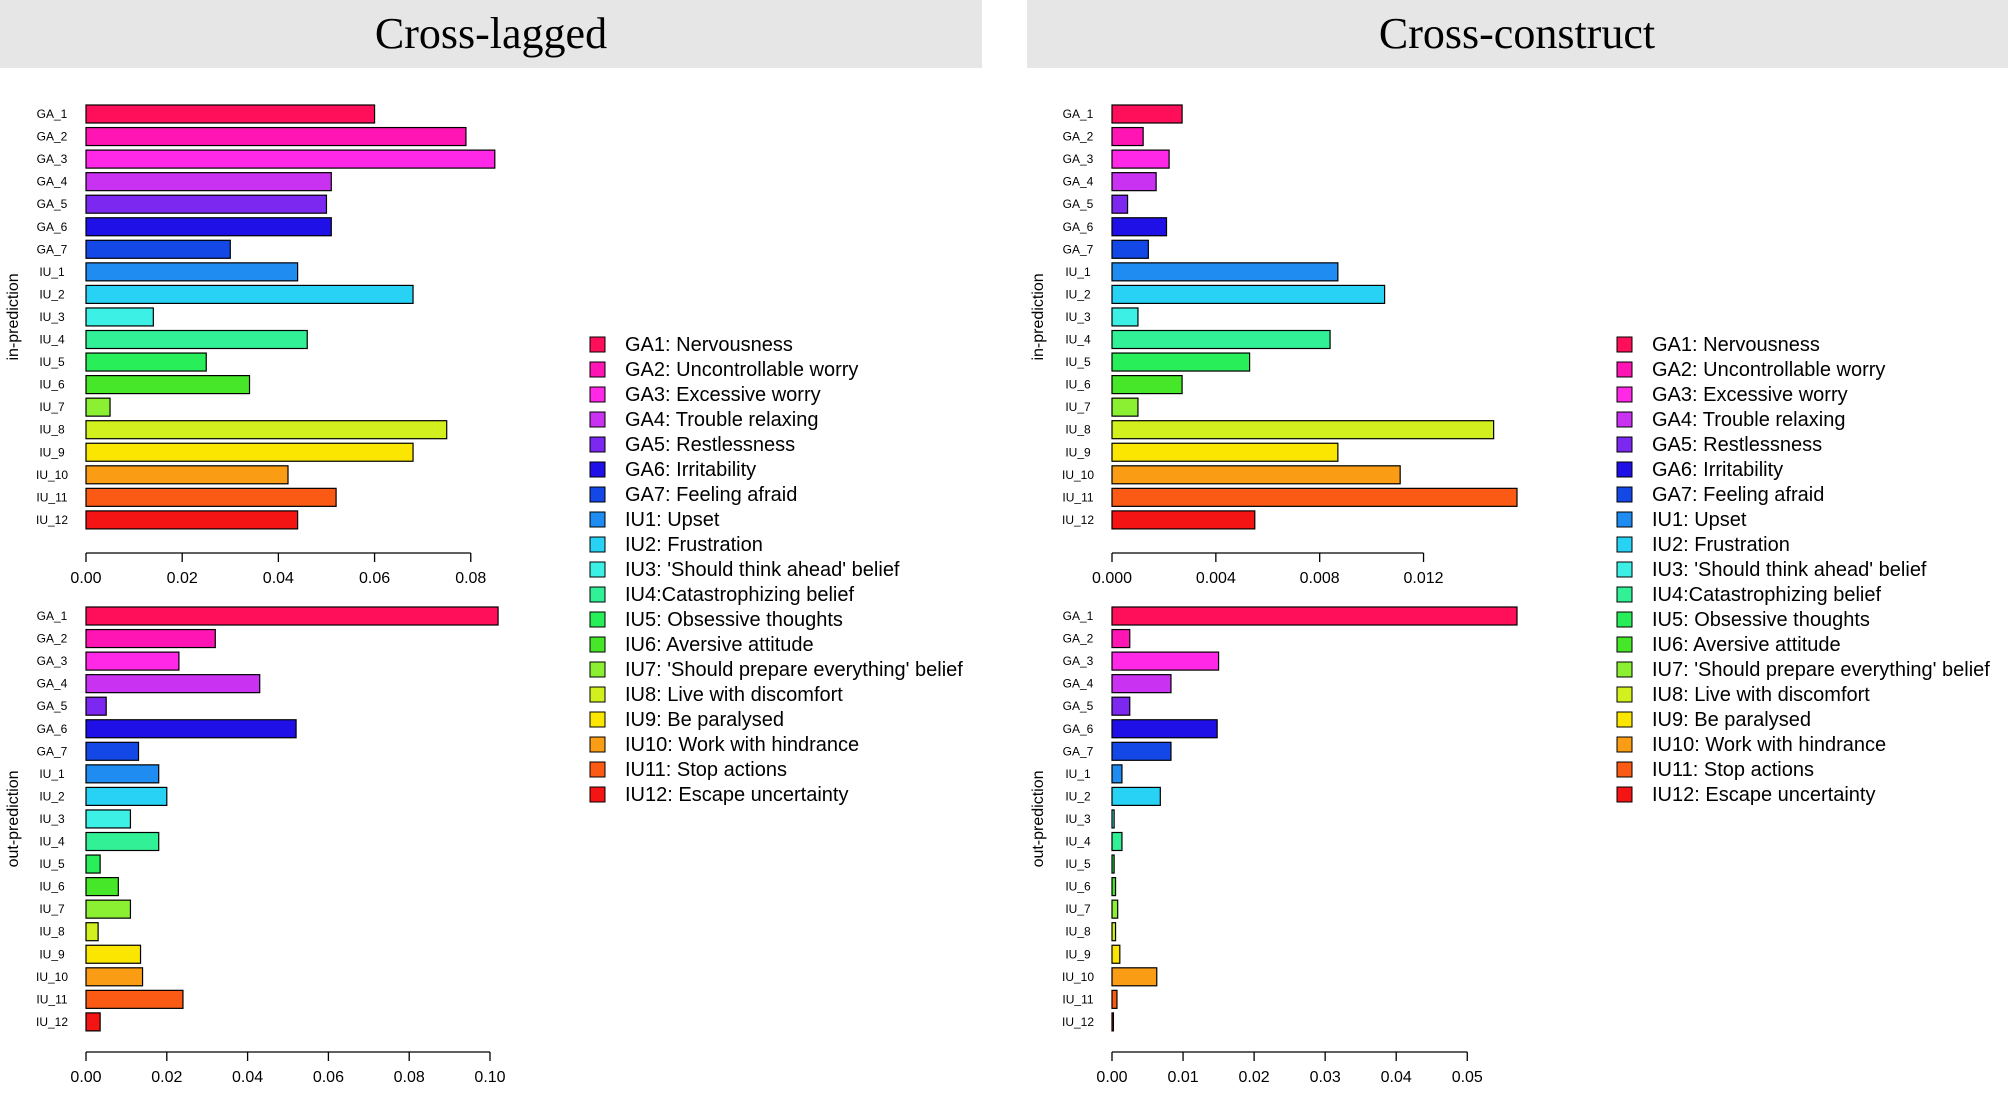  Describe the element at coordinates (52, 774) in the screenshot. I see `category-label: IU_1` at that location.